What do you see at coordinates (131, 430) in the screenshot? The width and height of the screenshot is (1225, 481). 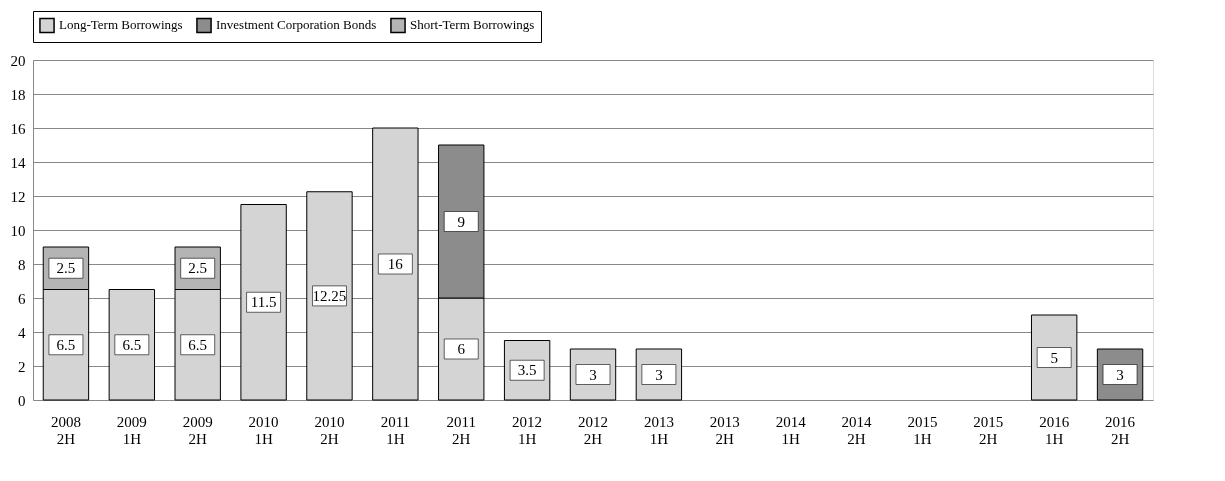 I see `x-tick-label: 2009 1H` at bounding box center [131, 430].